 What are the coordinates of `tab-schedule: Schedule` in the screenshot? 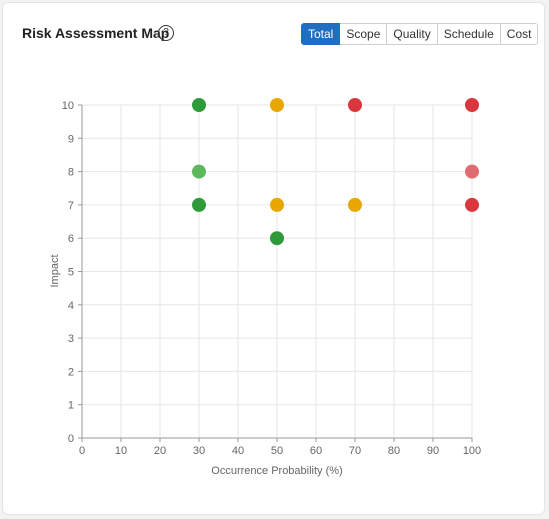 It's located at (469, 34).